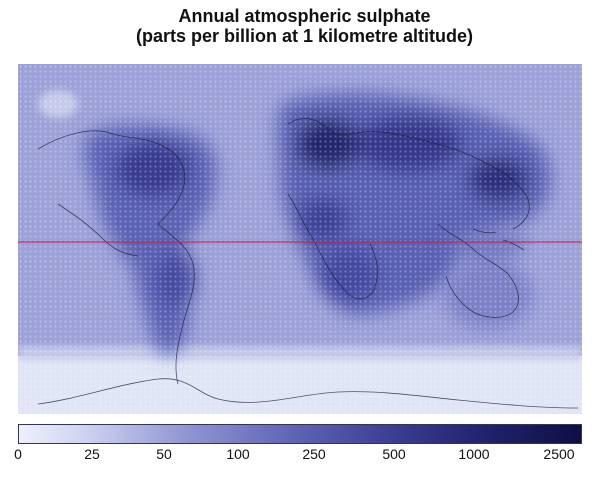  What do you see at coordinates (164, 454) in the screenshot?
I see `scale-tick-label: 50` at bounding box center [164, 454].